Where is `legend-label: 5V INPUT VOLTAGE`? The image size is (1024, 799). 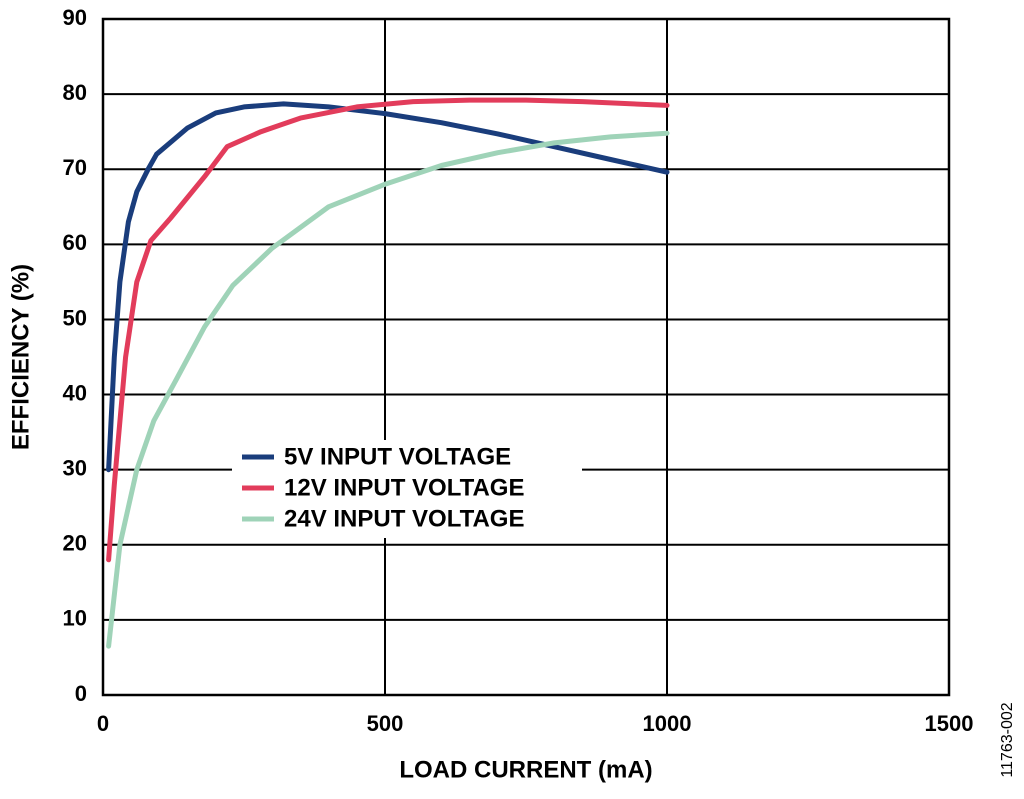
legend-label: 5V INPUT VOLTAGE is located at coordinates (397, 456).